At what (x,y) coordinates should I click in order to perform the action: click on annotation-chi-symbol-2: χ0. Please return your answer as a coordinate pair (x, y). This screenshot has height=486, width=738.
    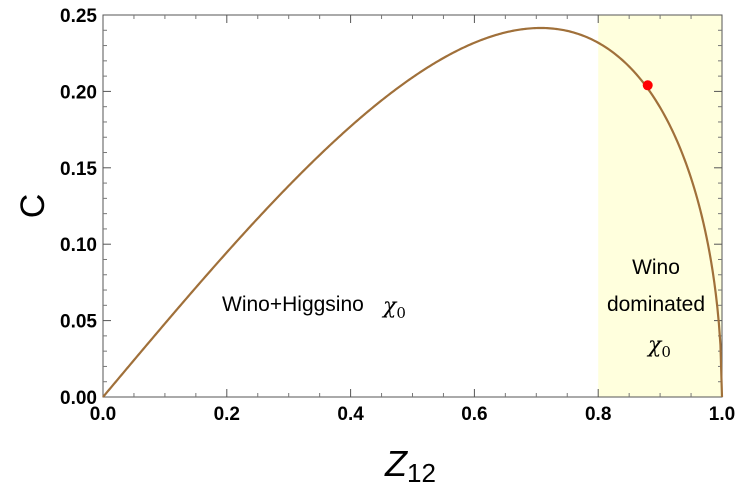
    Looking at the image, I should click on (658, 347).